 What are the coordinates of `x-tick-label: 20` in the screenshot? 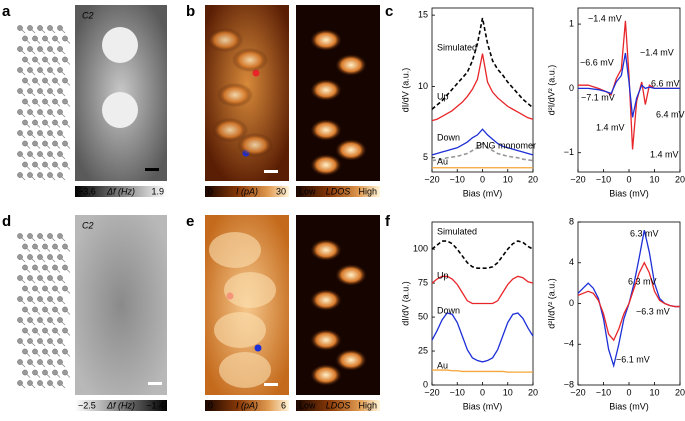 It's located at (533, 179).